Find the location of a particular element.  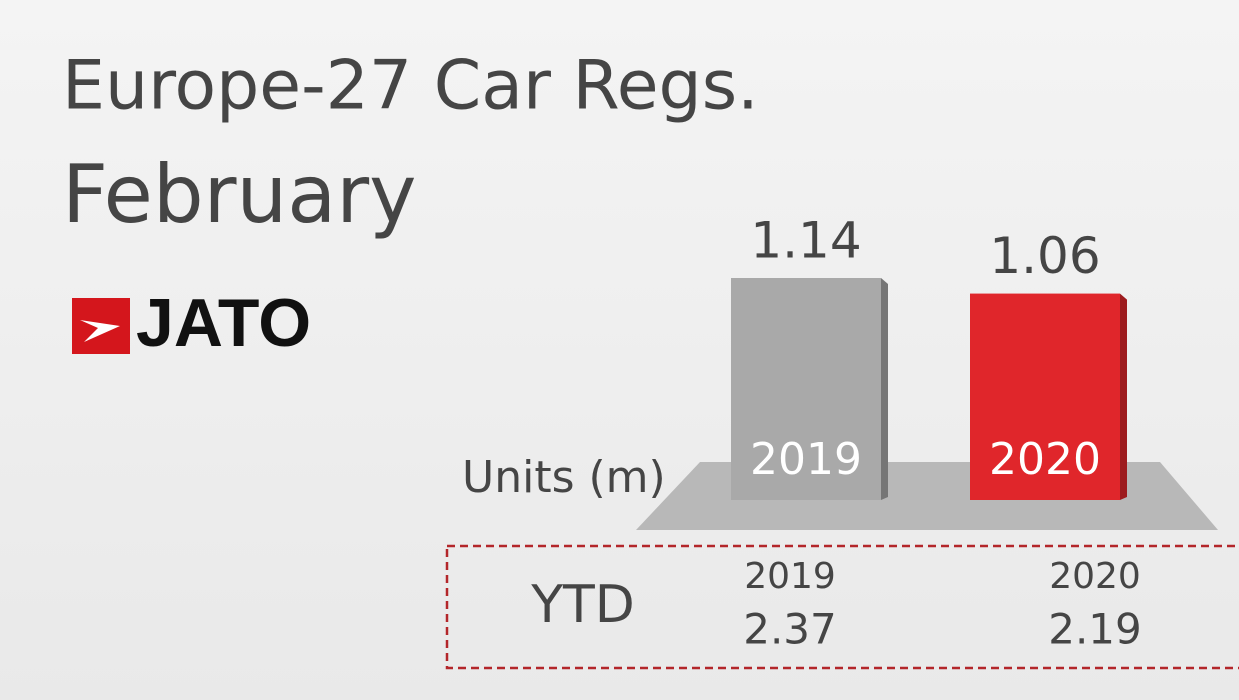

category-label: 2020 is located at coordinates (1045, 459).